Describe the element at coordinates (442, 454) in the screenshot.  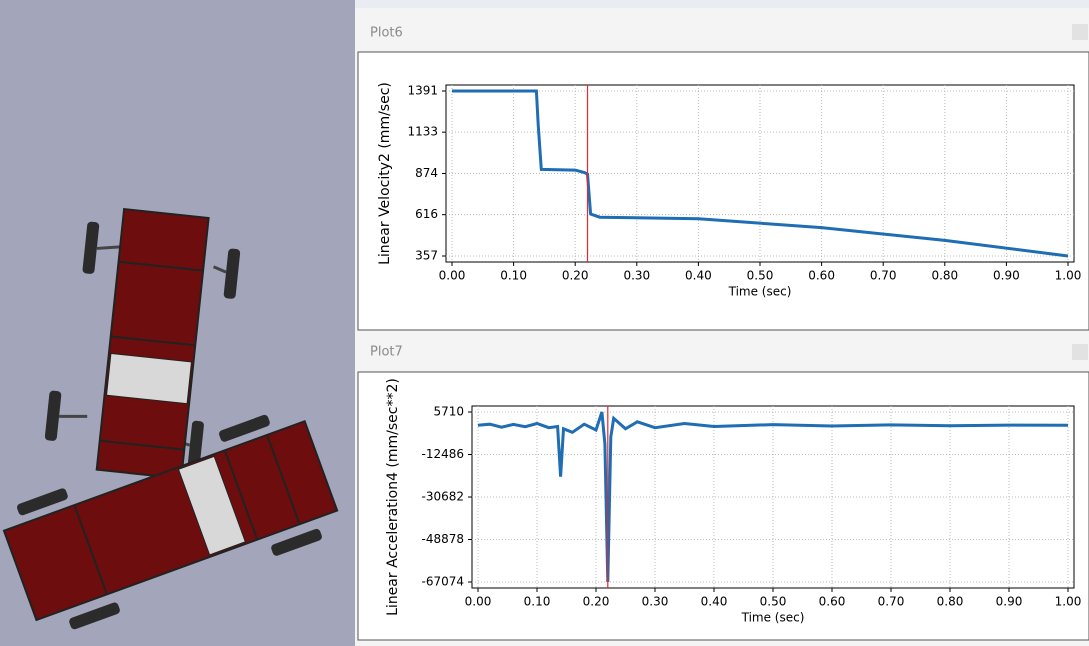
I see `y-tick-label: -12486` at that location.